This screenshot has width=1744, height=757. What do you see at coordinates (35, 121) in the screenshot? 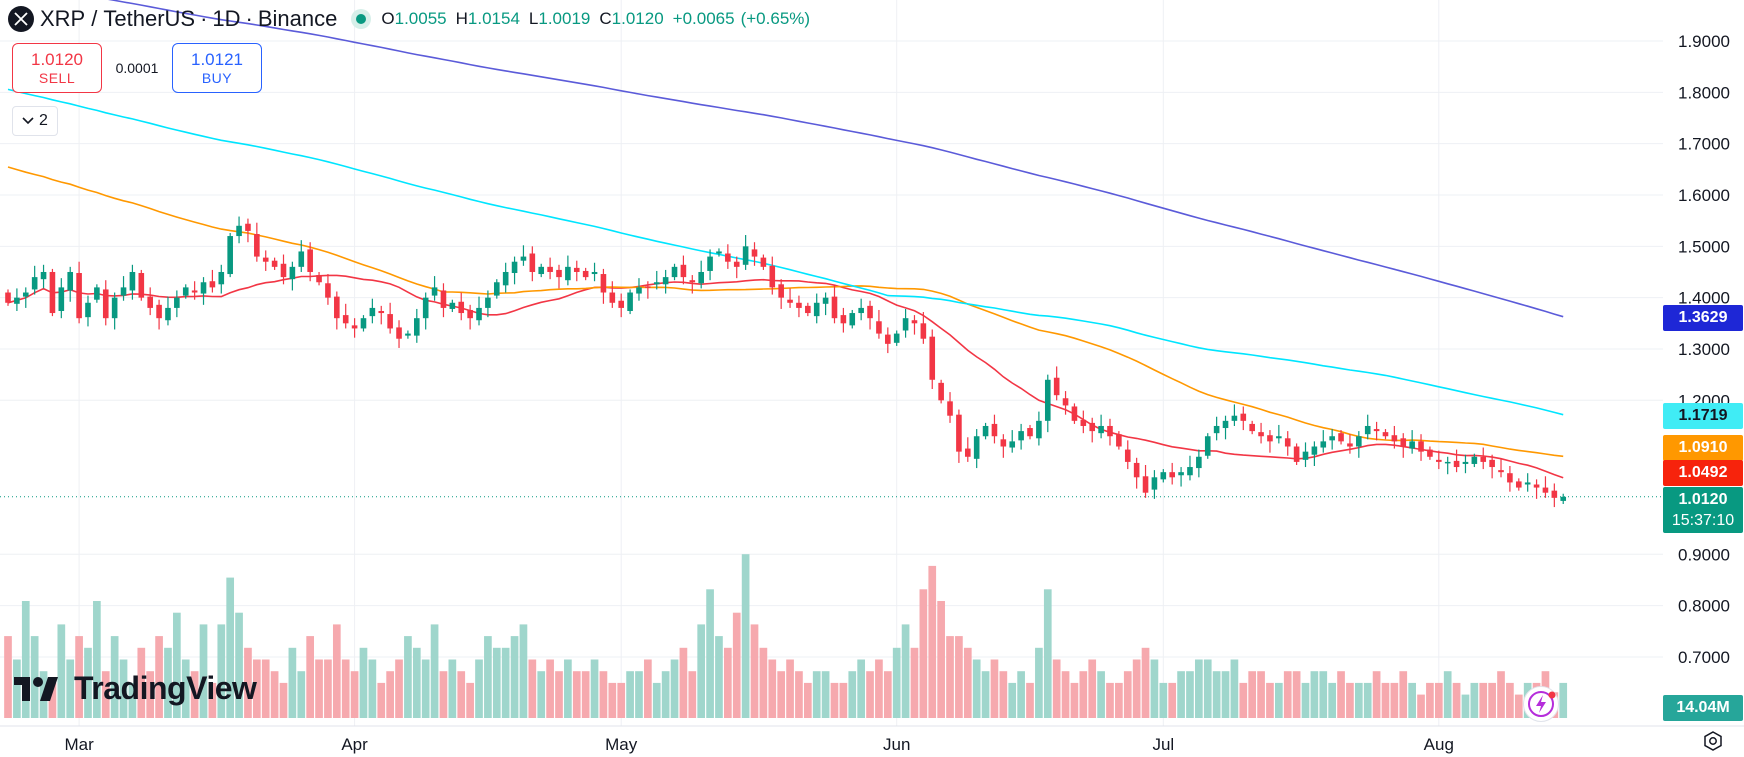
I see `indicators-collapse-button: 2` at bounding box center [35, 121].